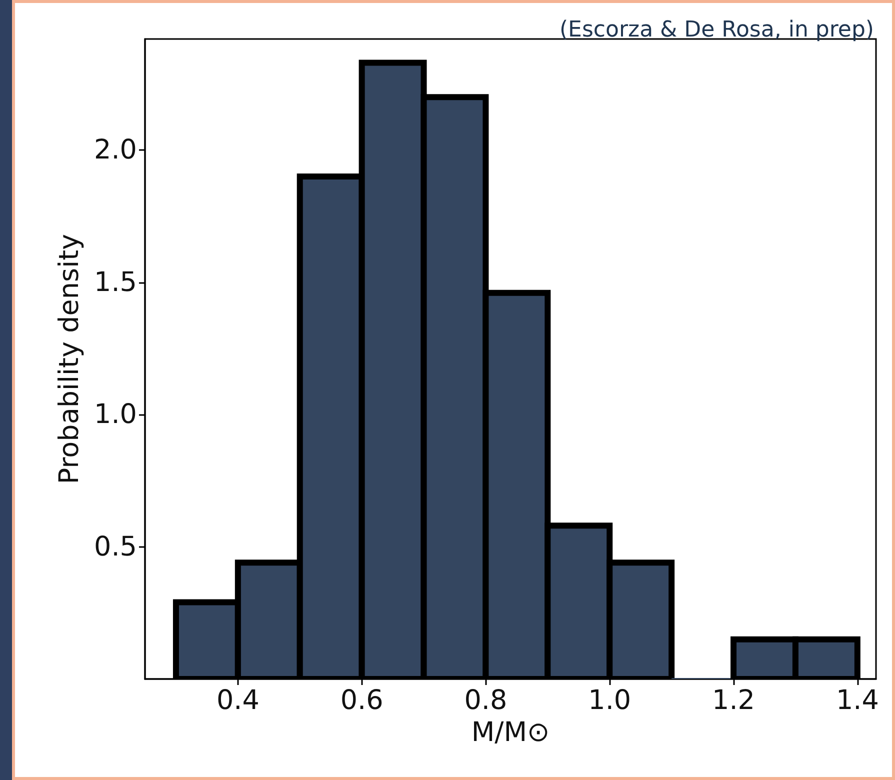 The image size is (895, 780). What do you see at coordinates (362, 700) in the screenshot?
I see `x-tick-label: 0.6` at bounding box center [362, 700].